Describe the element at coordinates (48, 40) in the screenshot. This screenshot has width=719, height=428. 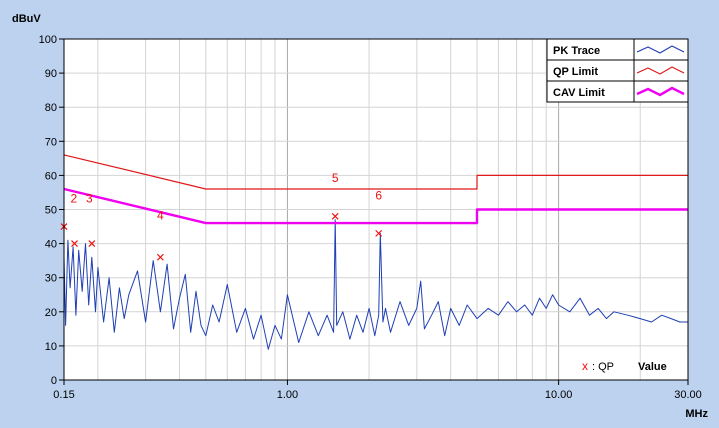
I see `y-tick-label: 100` at that location.